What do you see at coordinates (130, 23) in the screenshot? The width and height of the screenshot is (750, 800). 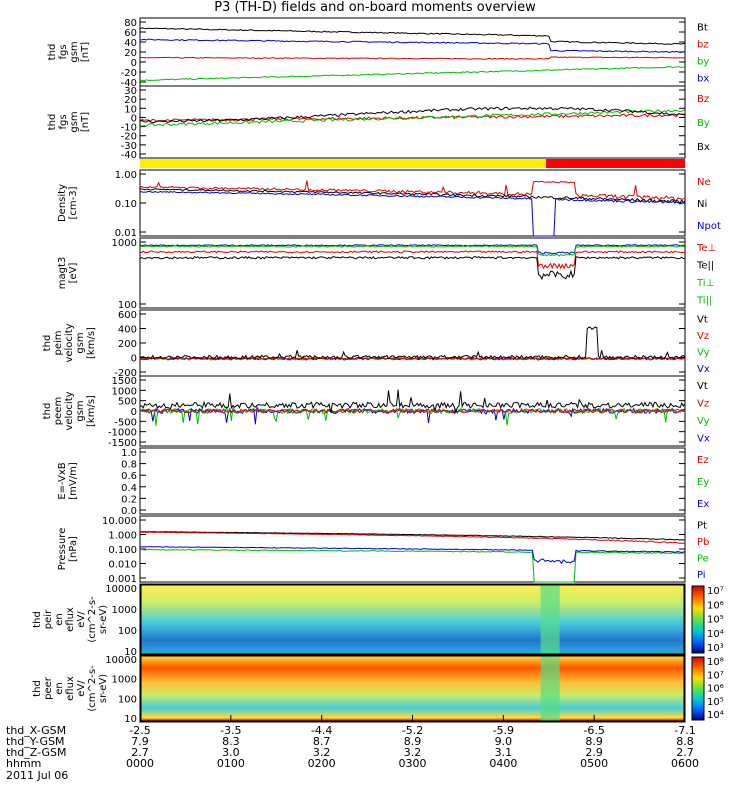 I see `y-tick-label-fgs-btot-0: 80` at bounding box center [130, 23].